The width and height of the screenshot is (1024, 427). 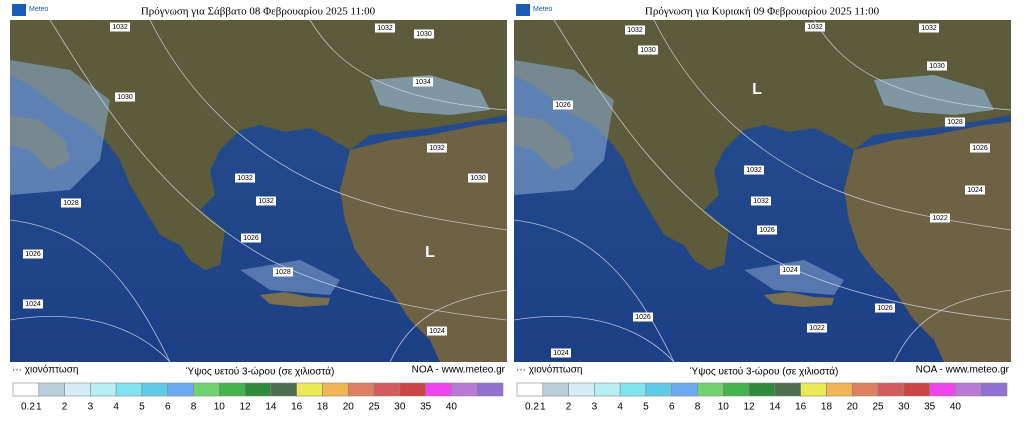 What do you see at coordinates (28, 407) in the screenshot?
I see `scale-label: 0.2` at bounding box center [28, 407].